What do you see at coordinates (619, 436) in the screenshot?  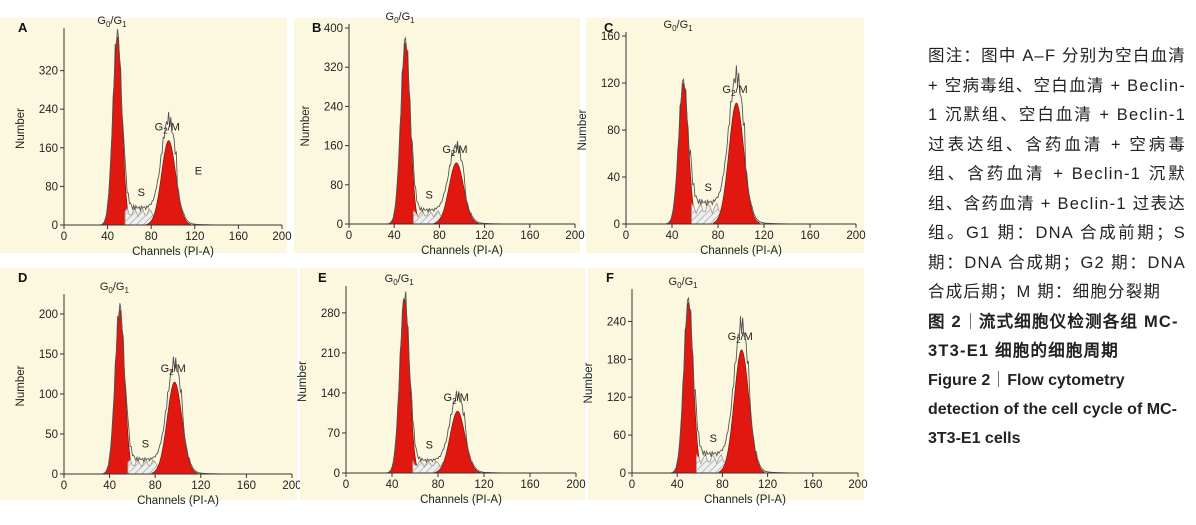 I see `y-tick-label: 60` at bounding box center [619, 436].